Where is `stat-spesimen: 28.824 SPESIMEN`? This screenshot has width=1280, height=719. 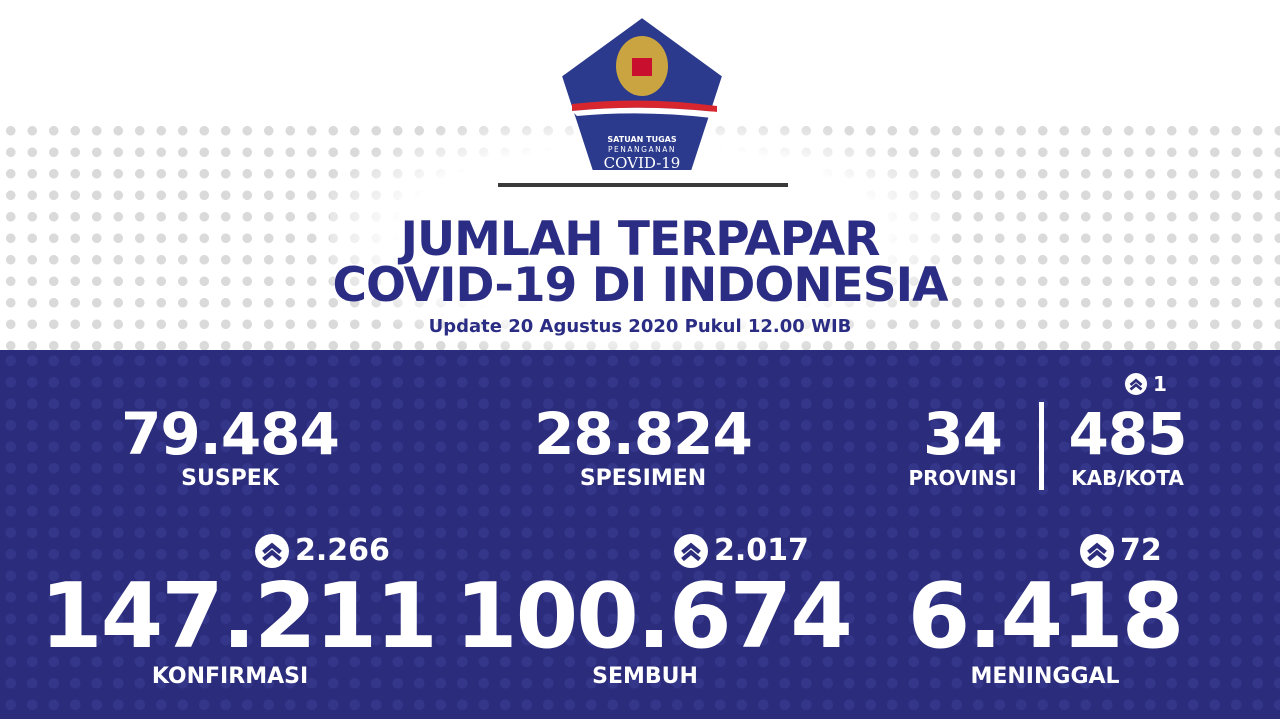 stat-spesimen: 28.824 SPESIMEN is located at coordinates (643, 447).